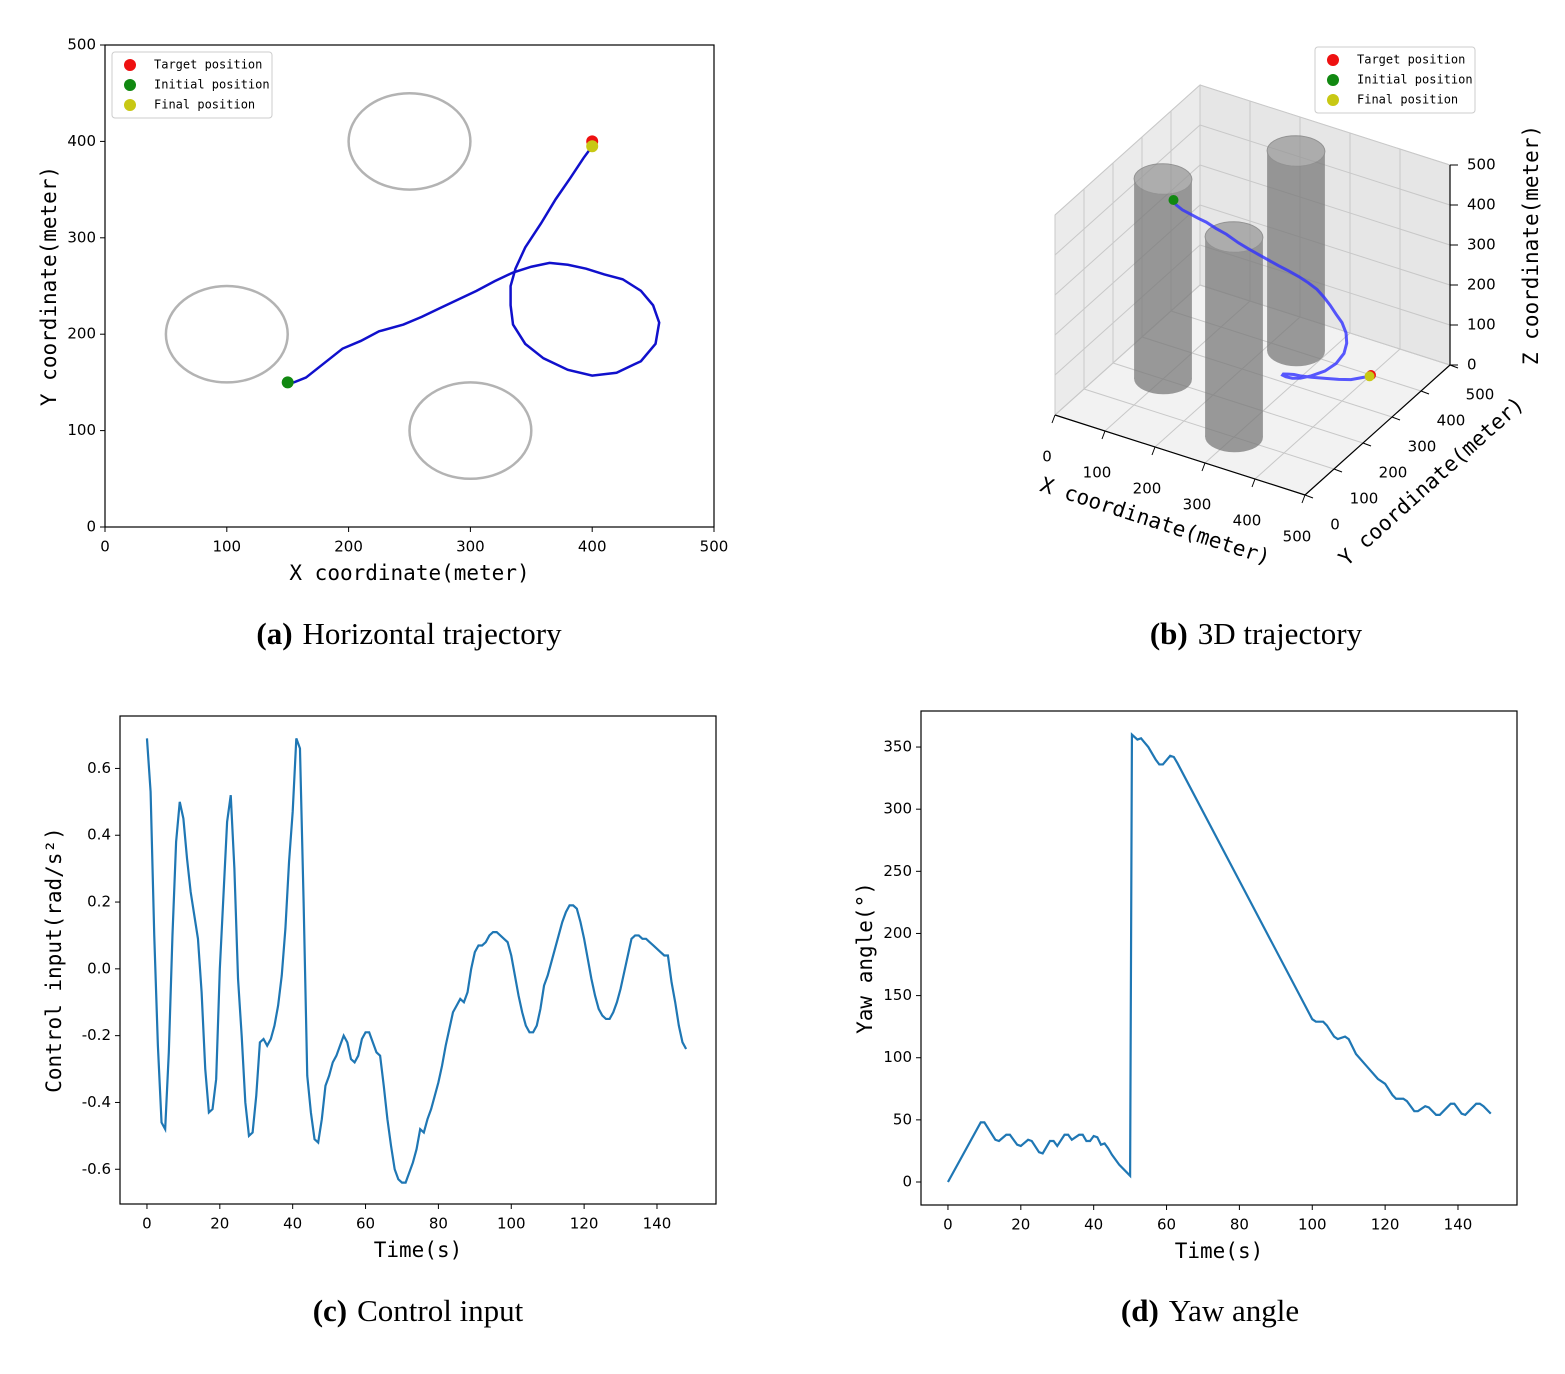 The height and width of the screenshot is (1374, 1565). Describe the element at coordinates (1097, 473) in the screenshot. I see `x-tick-label: 100` at that location.